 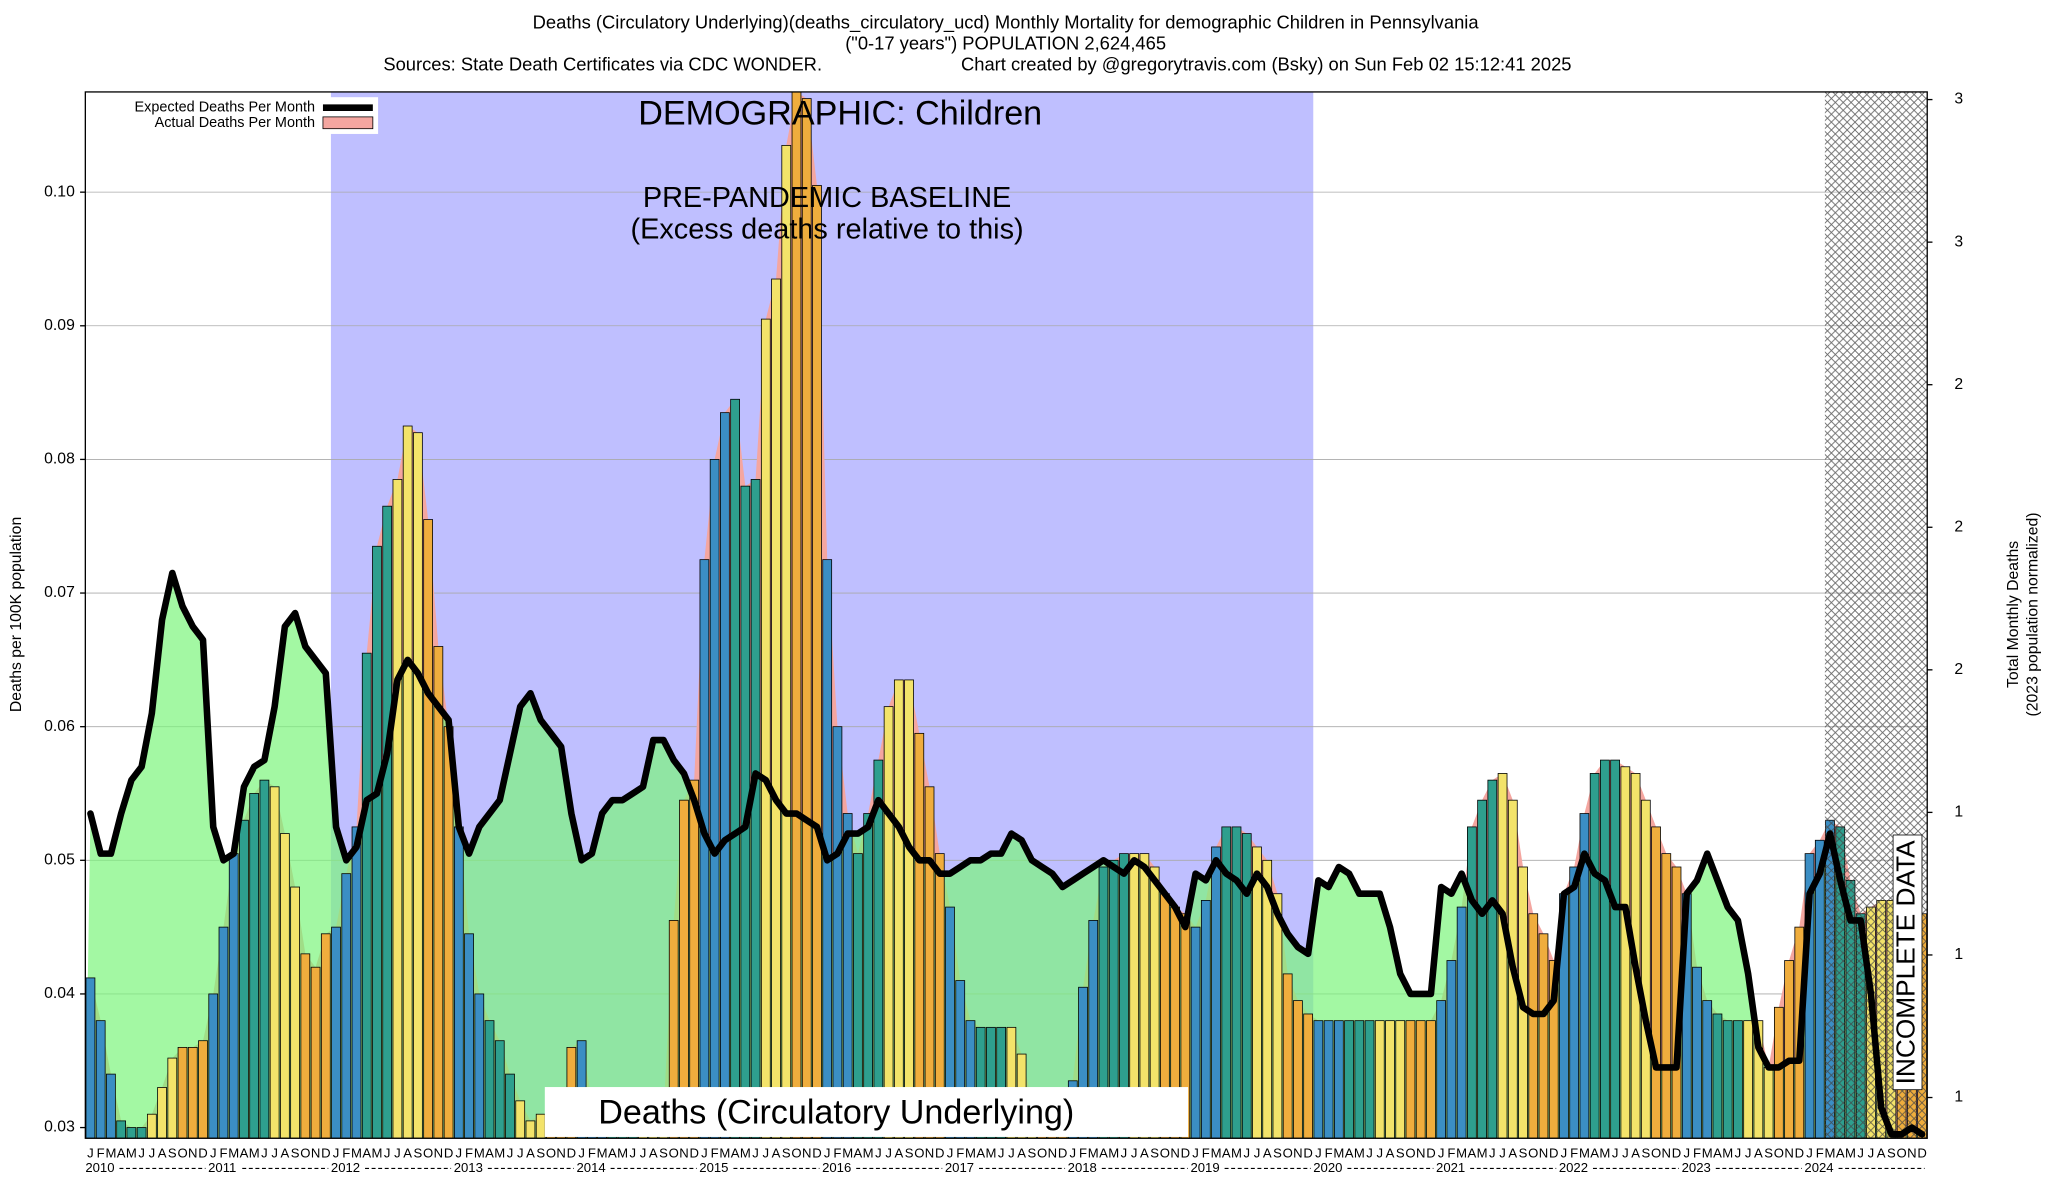 I want to click on y-tick-label: 0.04, so click(x=59, y=993).